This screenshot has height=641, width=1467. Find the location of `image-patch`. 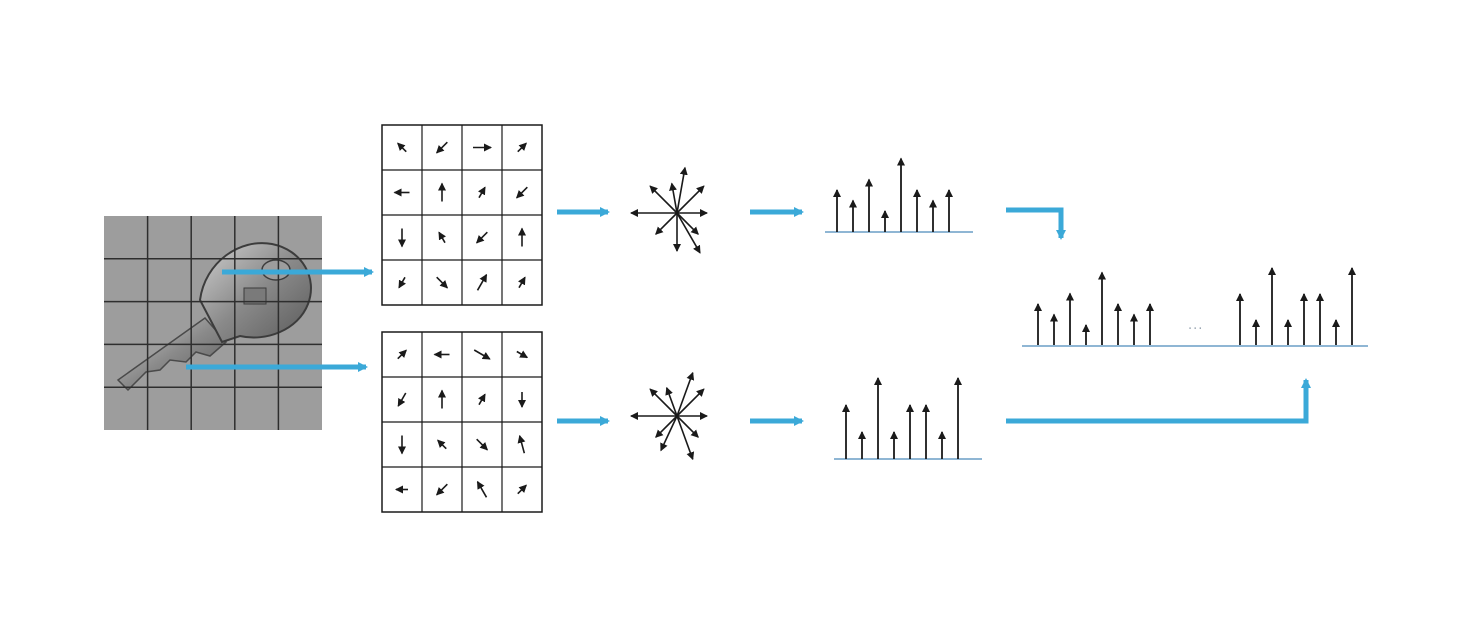

image-patch is located at coordinates (213, 323).